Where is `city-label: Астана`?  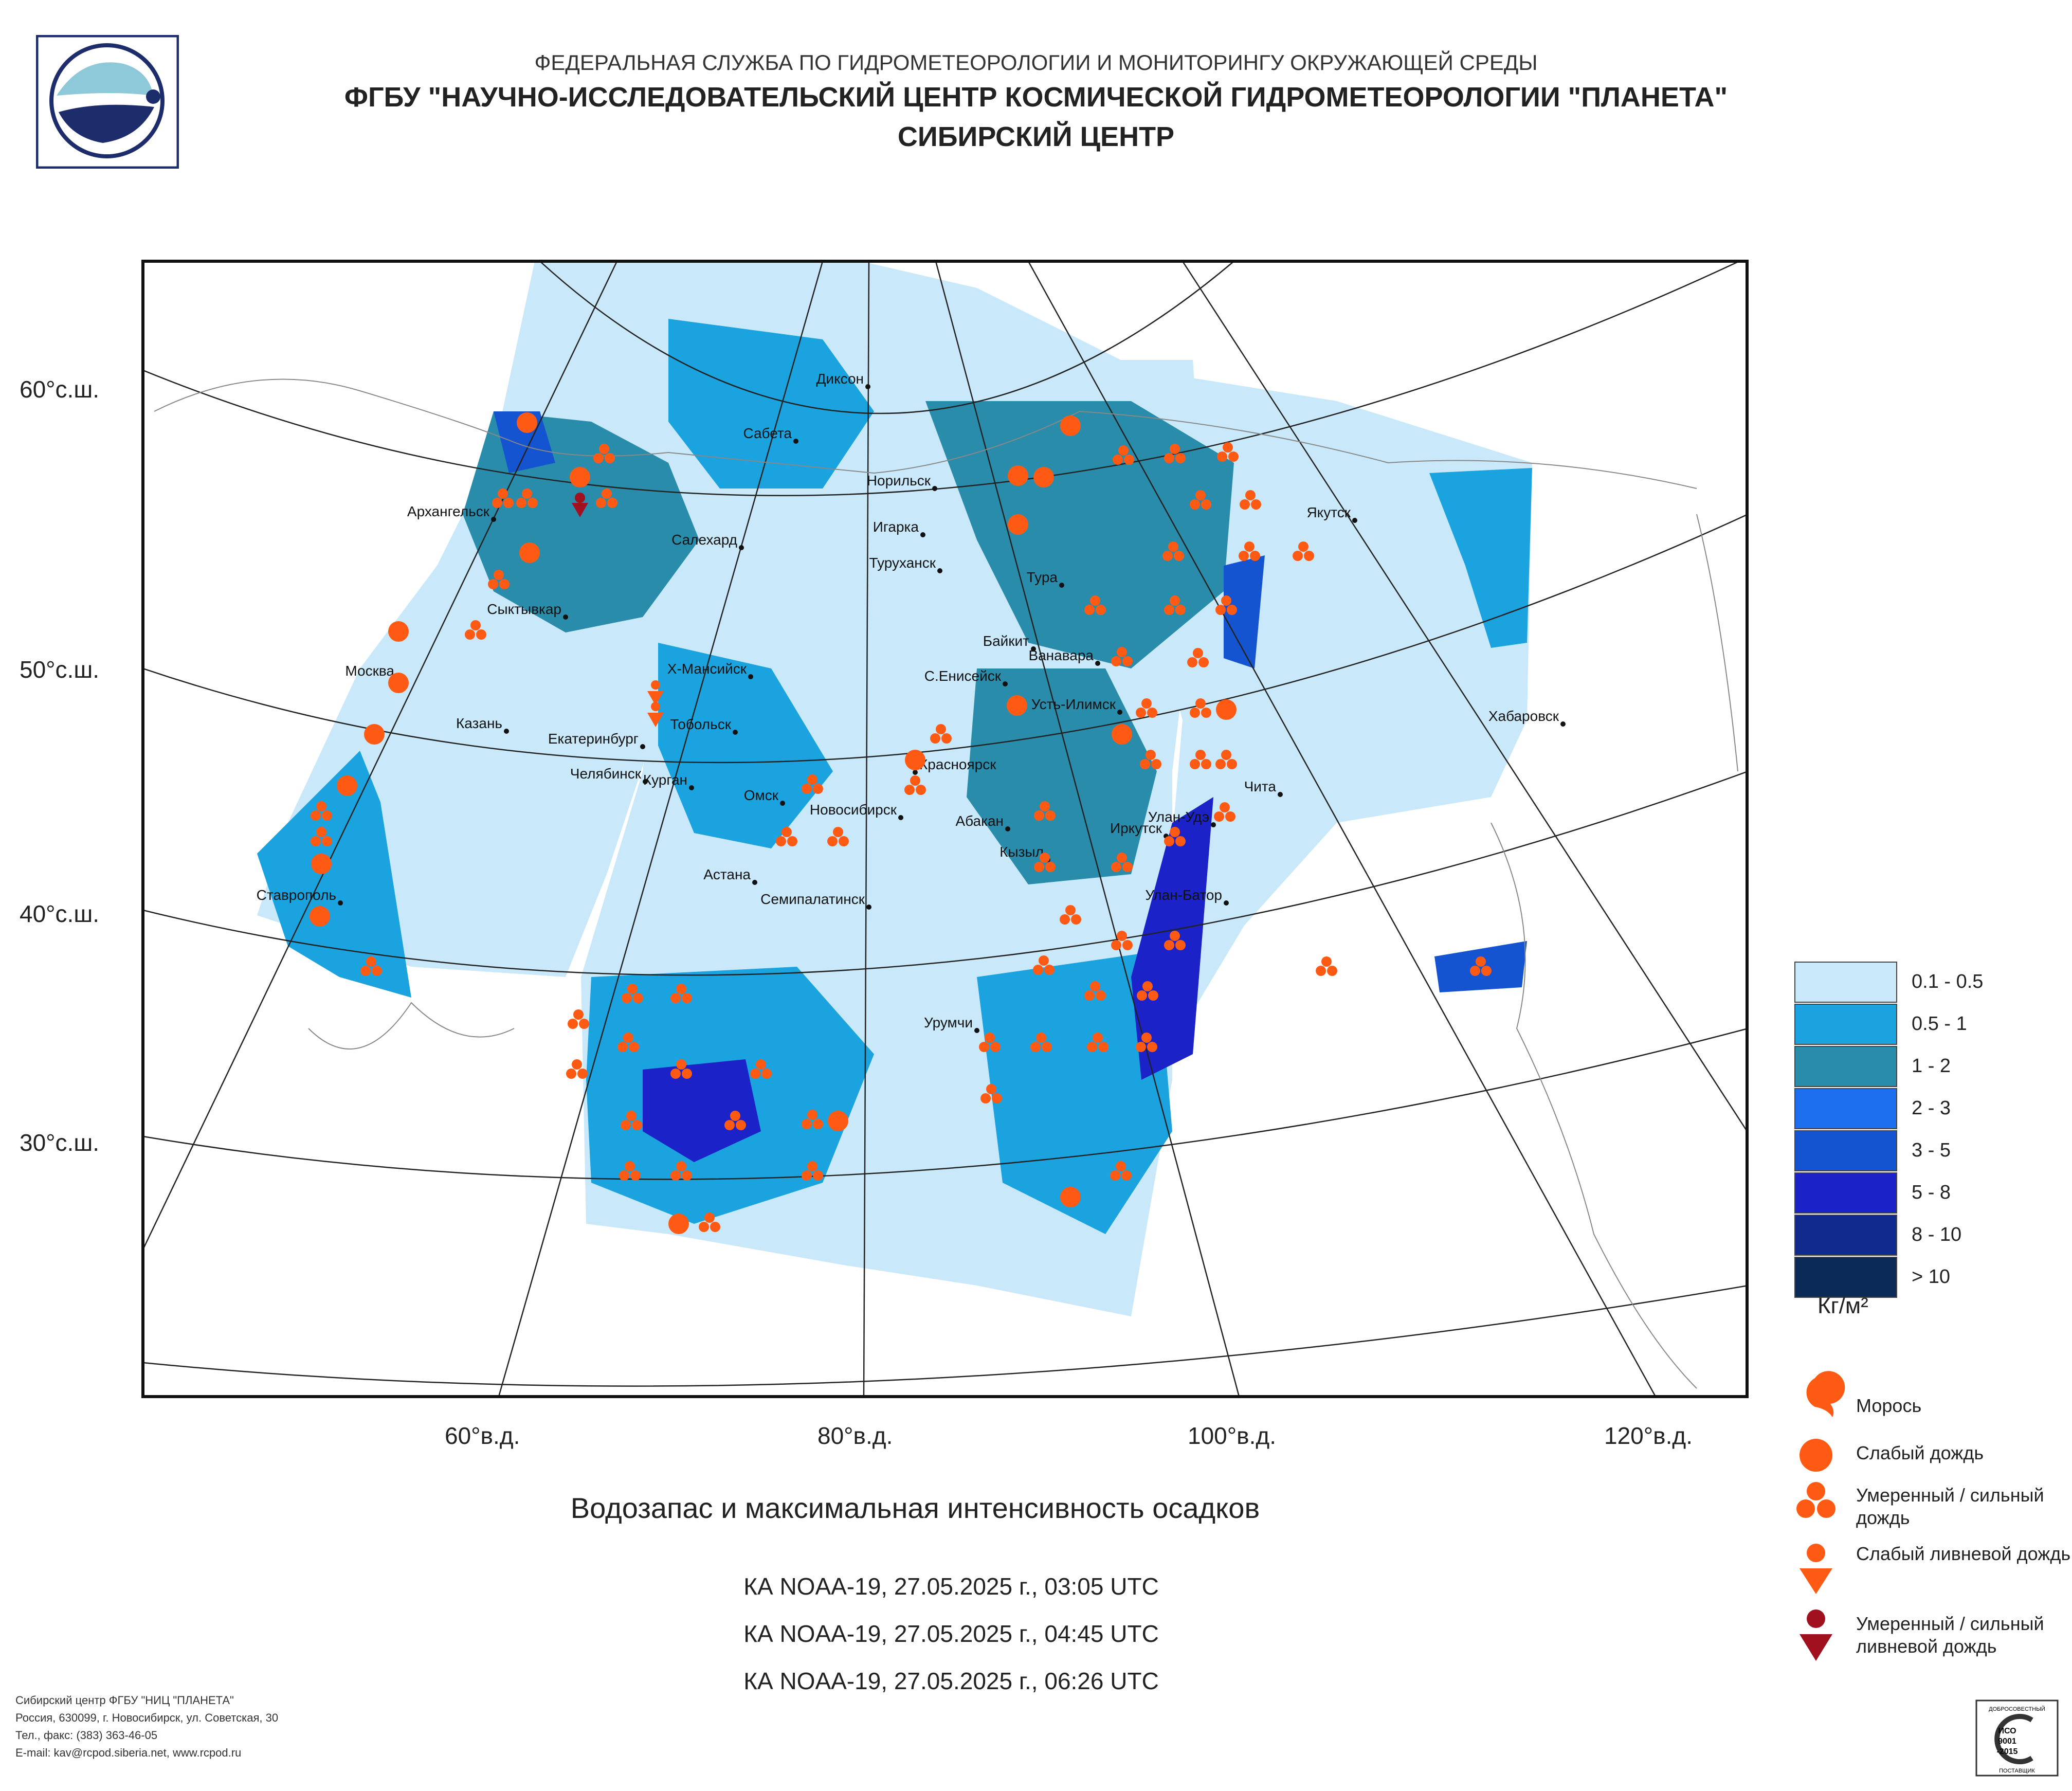
city-label: Астана is located at coordinates (727, 874).